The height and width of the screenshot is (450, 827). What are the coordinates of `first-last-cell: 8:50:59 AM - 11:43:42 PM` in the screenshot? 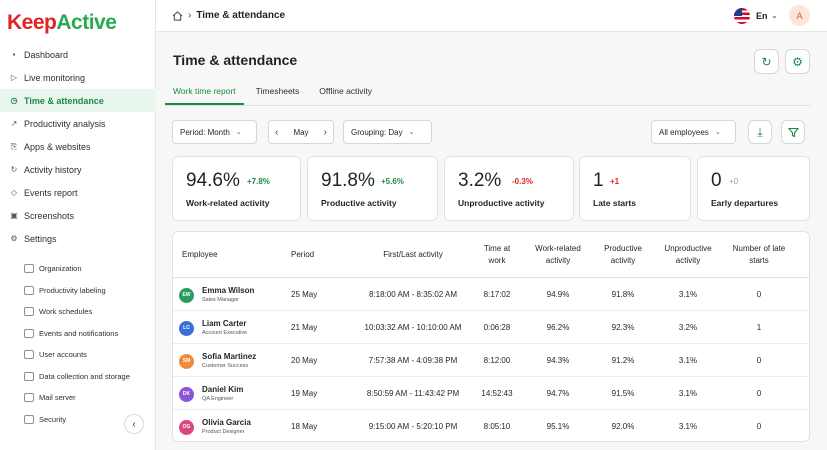 It's located at (413, 393).